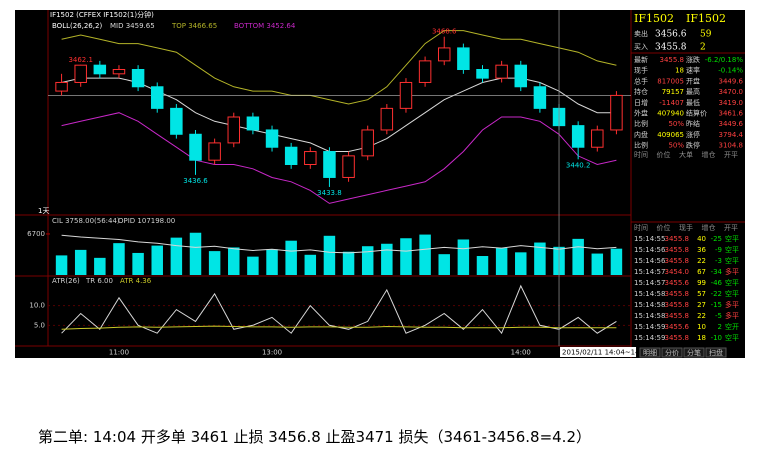 The image size is (761, 464). Describe the element at coordinates (66, 281) in the screenshot. I see `atr-readout: ATR(26)` at that location.